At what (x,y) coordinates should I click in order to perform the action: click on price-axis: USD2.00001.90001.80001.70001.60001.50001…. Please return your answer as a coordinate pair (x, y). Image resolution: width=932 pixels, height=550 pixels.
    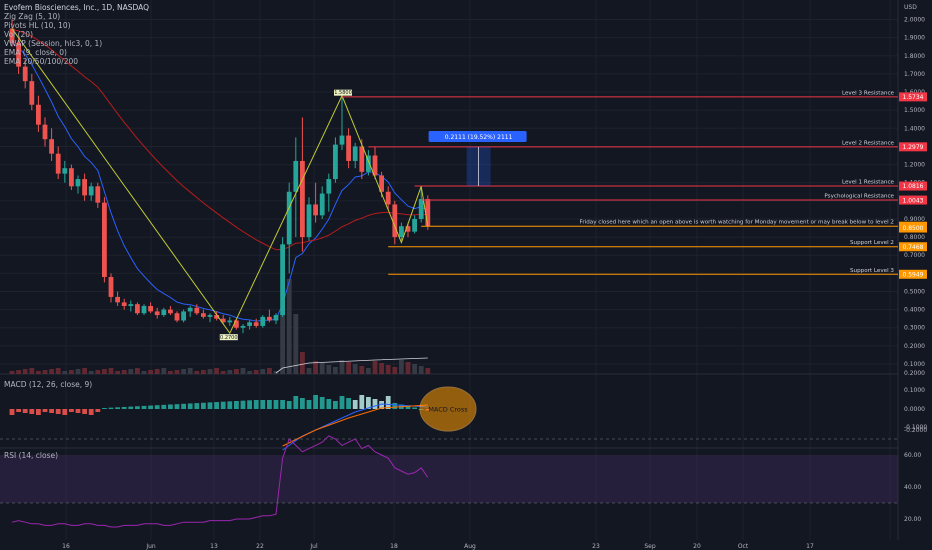
    Looking at the image, I should click on (913, 263).